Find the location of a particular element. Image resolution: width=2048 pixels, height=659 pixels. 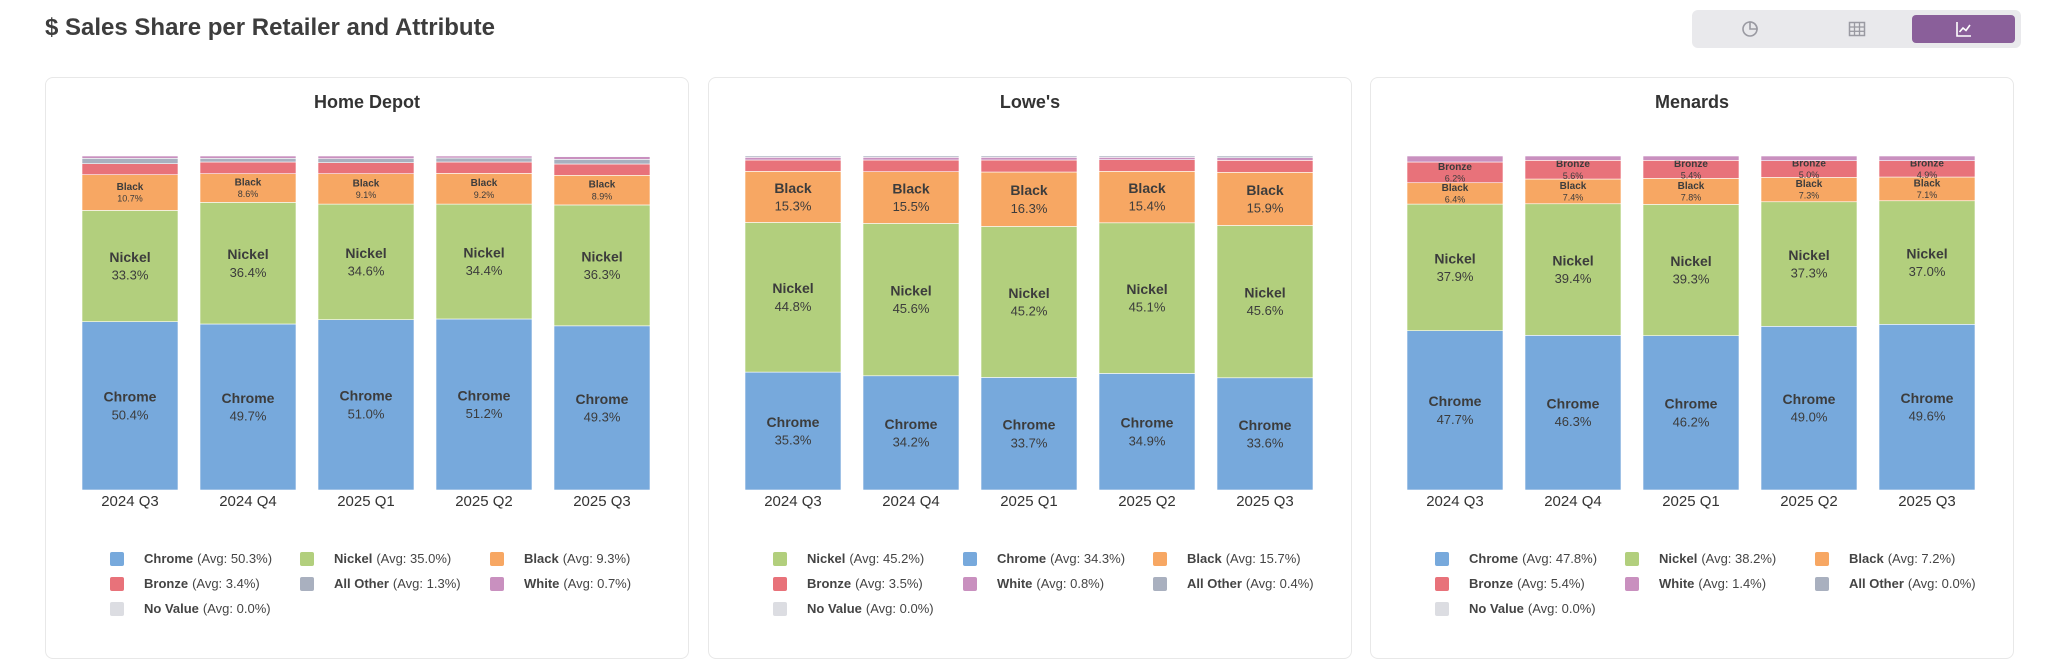

legend-item-nickel: Nickel (Avg: 45.2%) is located at coordinates (866, 558).